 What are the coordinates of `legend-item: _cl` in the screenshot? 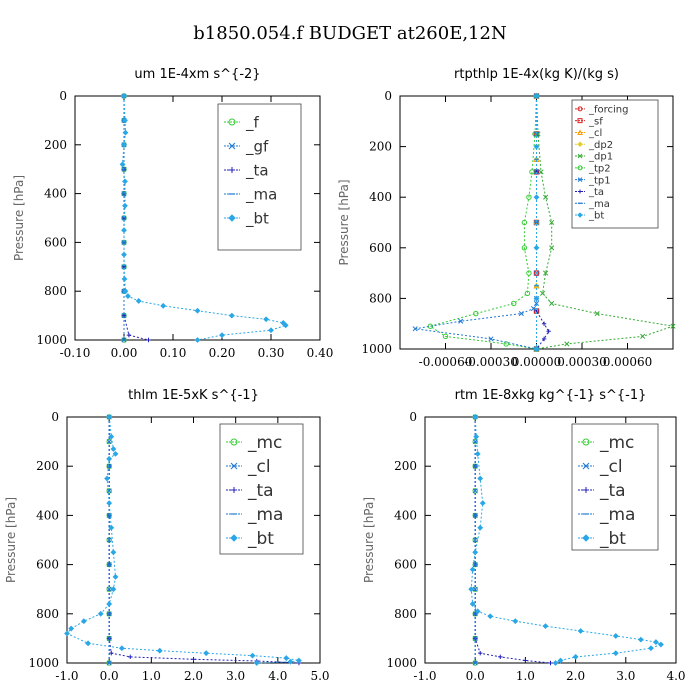 It's located at (588, 133).